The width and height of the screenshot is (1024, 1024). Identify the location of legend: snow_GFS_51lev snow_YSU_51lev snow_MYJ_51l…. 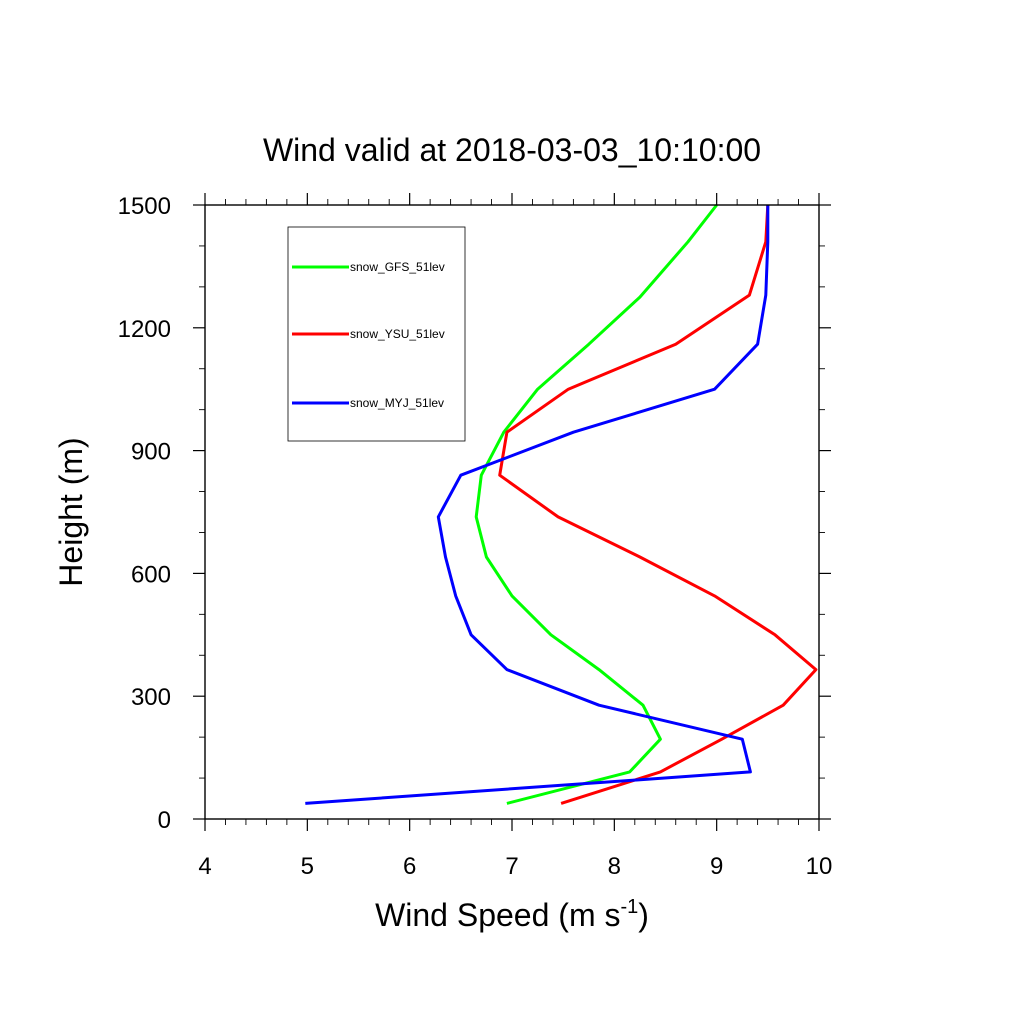
(376, 334).